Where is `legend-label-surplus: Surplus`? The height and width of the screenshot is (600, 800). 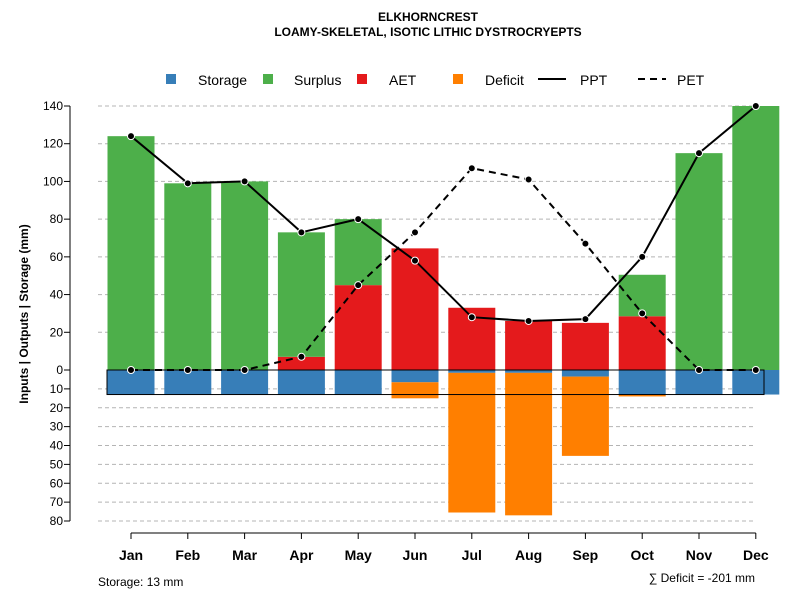 legend-label-surplus: Surplus is located at coordinates (317, 80).